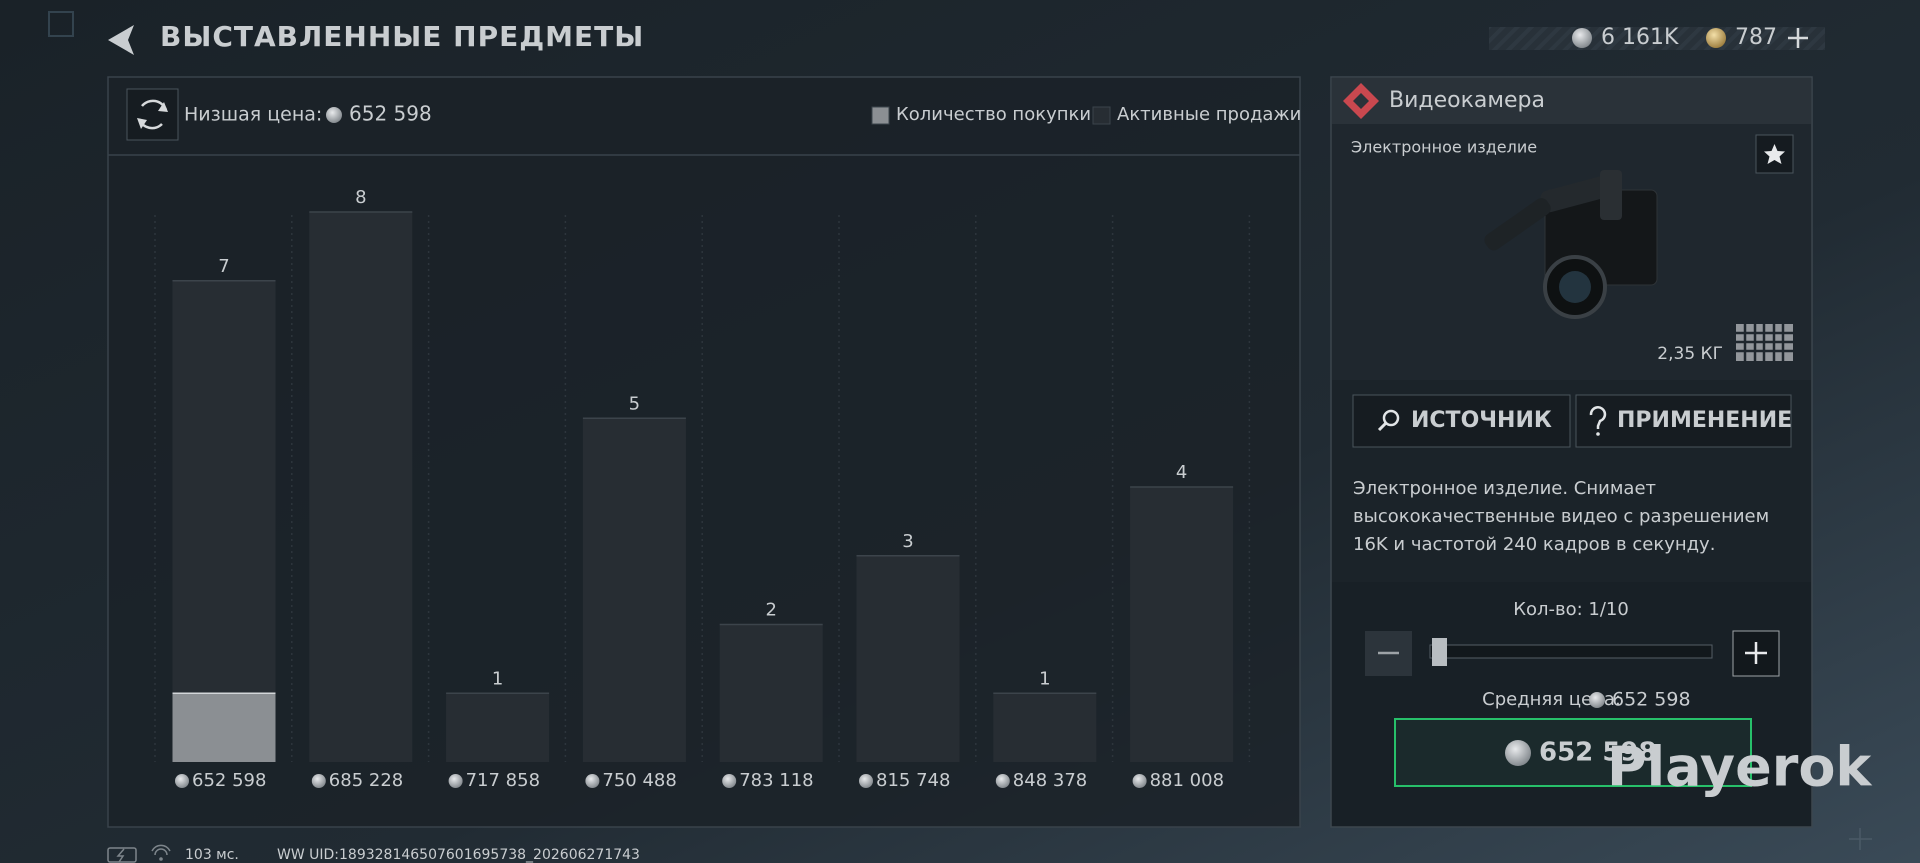 The width and height of the screenshot is (1920, 863). Describe the element at coordinates (1361, 101) in the screenshot. I see `rarity-icon-inner` at that location.